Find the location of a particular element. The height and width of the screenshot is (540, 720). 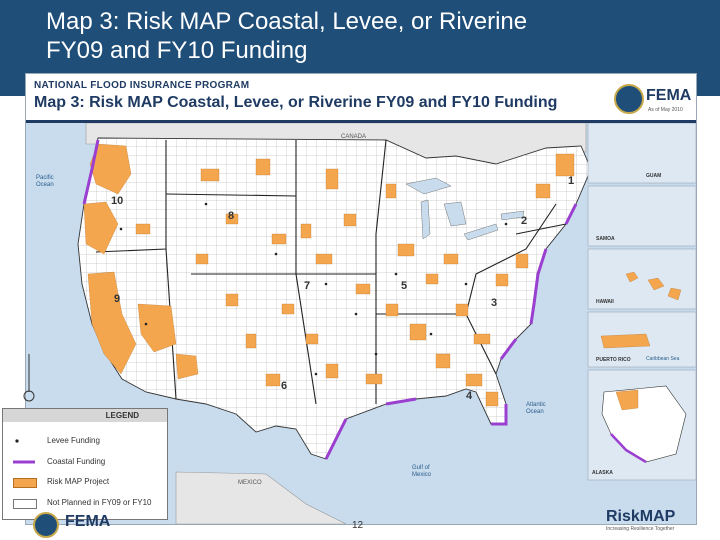

lake-erie is located at coordinates (481, 232).